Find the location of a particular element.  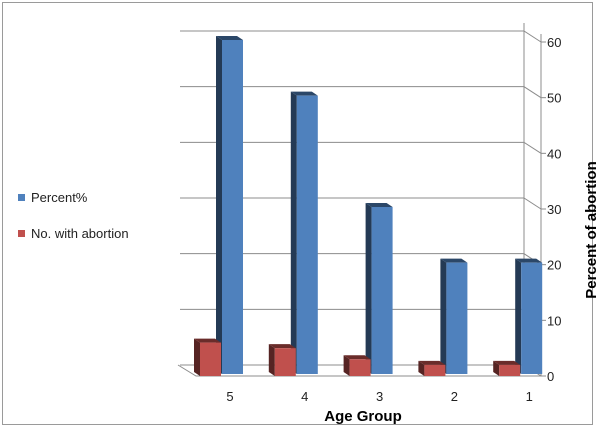

y-tick-label: 0 is located at coordinates (550, 376).